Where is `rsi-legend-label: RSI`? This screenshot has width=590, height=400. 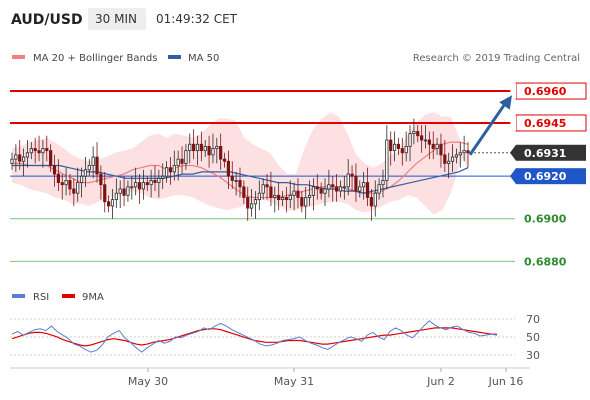 rsi-legend-label: RSI is located at coordinates (41, 297).